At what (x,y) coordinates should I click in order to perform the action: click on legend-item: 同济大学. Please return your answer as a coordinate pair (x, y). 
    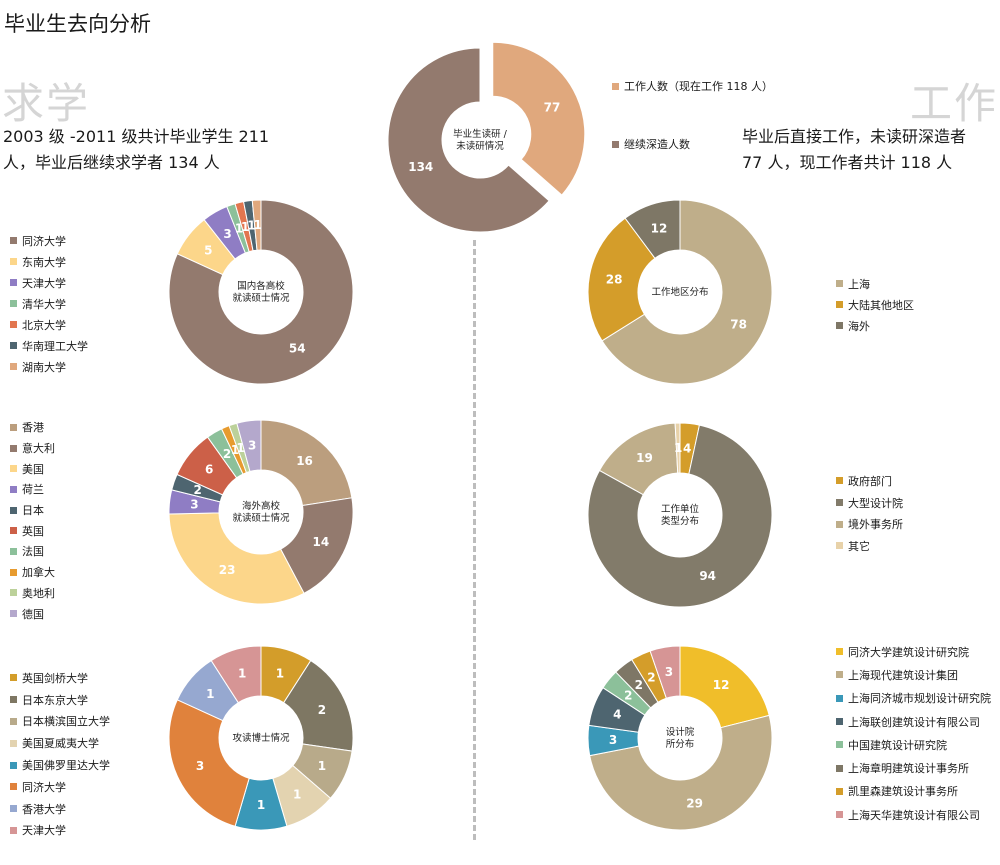
    Looking at the image, I should click on (49, 240).